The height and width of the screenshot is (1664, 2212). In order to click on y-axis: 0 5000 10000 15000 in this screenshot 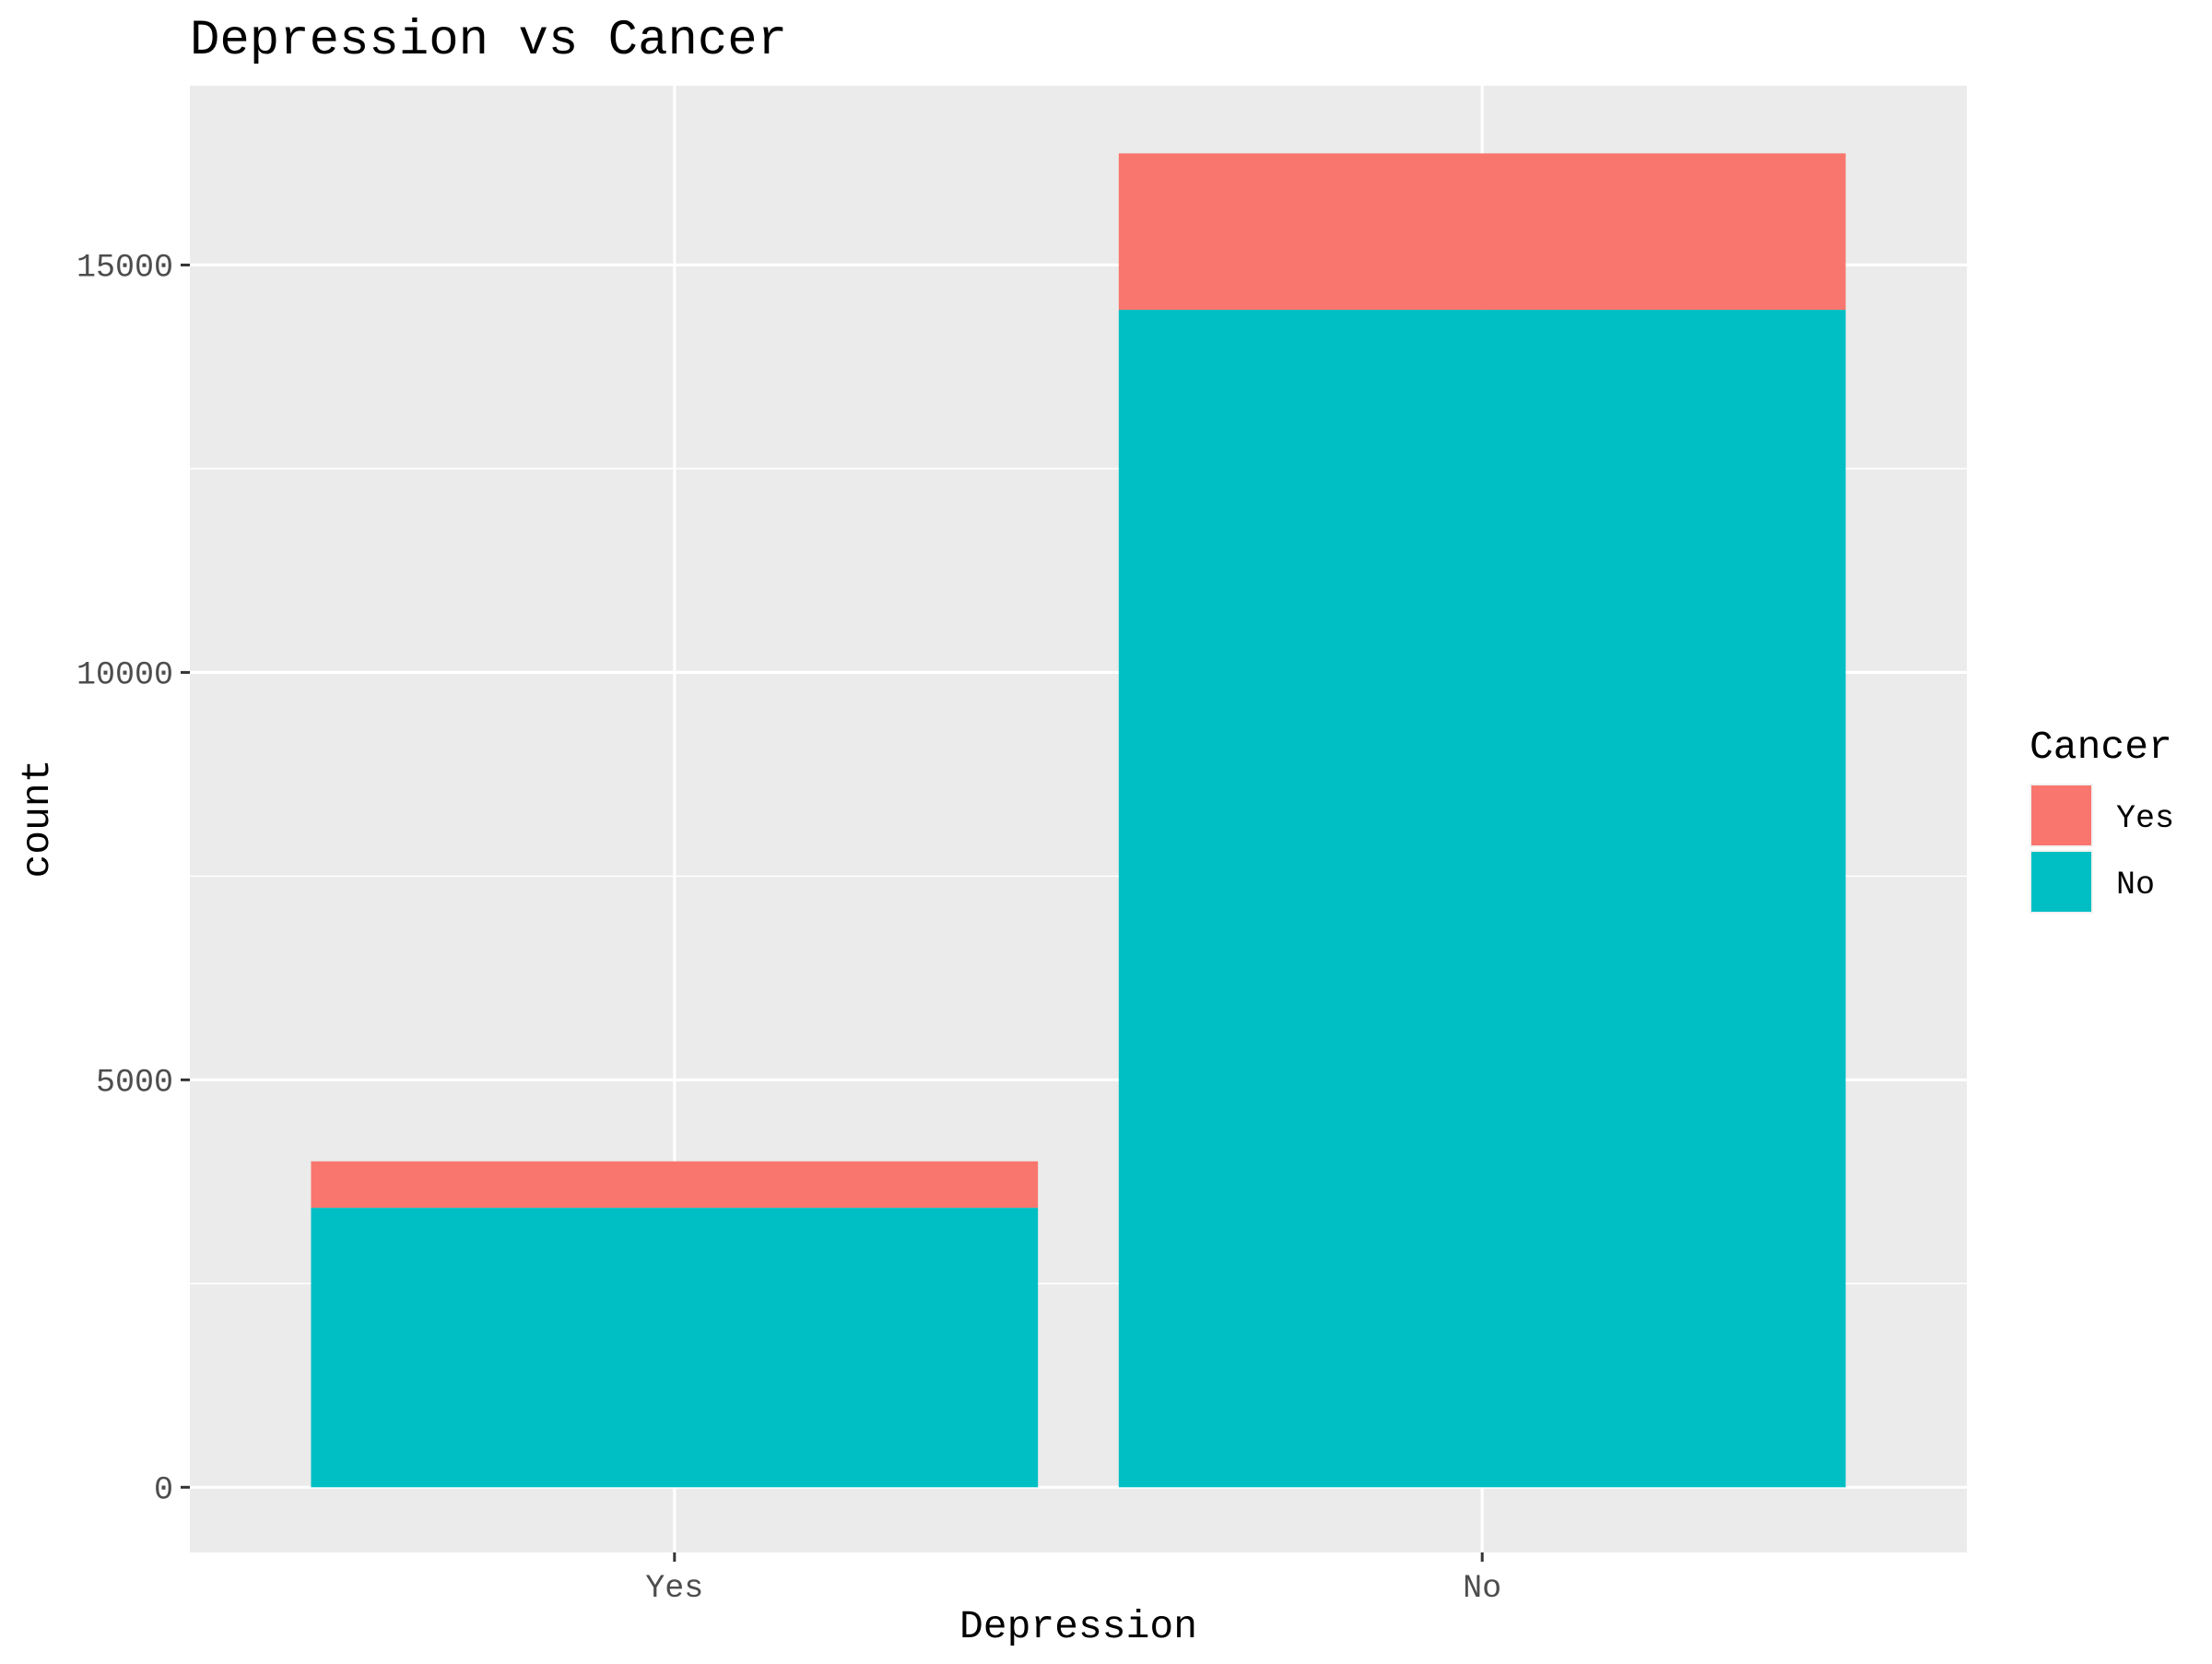, I will do `click(133, 878)`.